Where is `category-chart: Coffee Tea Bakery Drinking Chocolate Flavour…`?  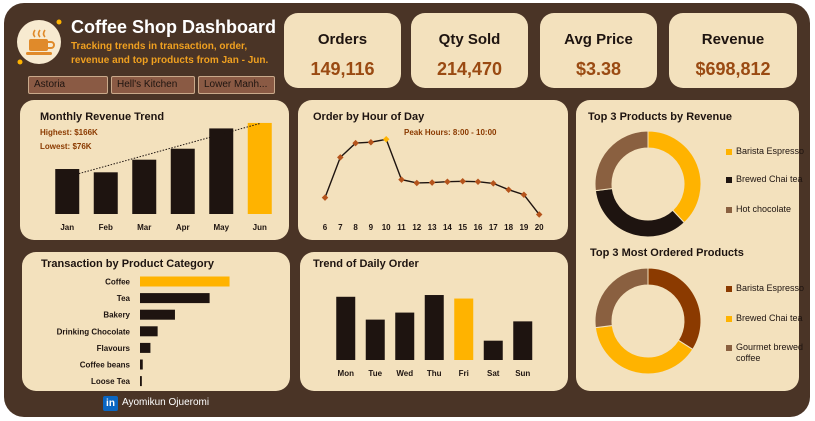 category-chart: Coffee Tea Bakery Drinking Chocolate Flavour… is located at coordinates (143, 331).